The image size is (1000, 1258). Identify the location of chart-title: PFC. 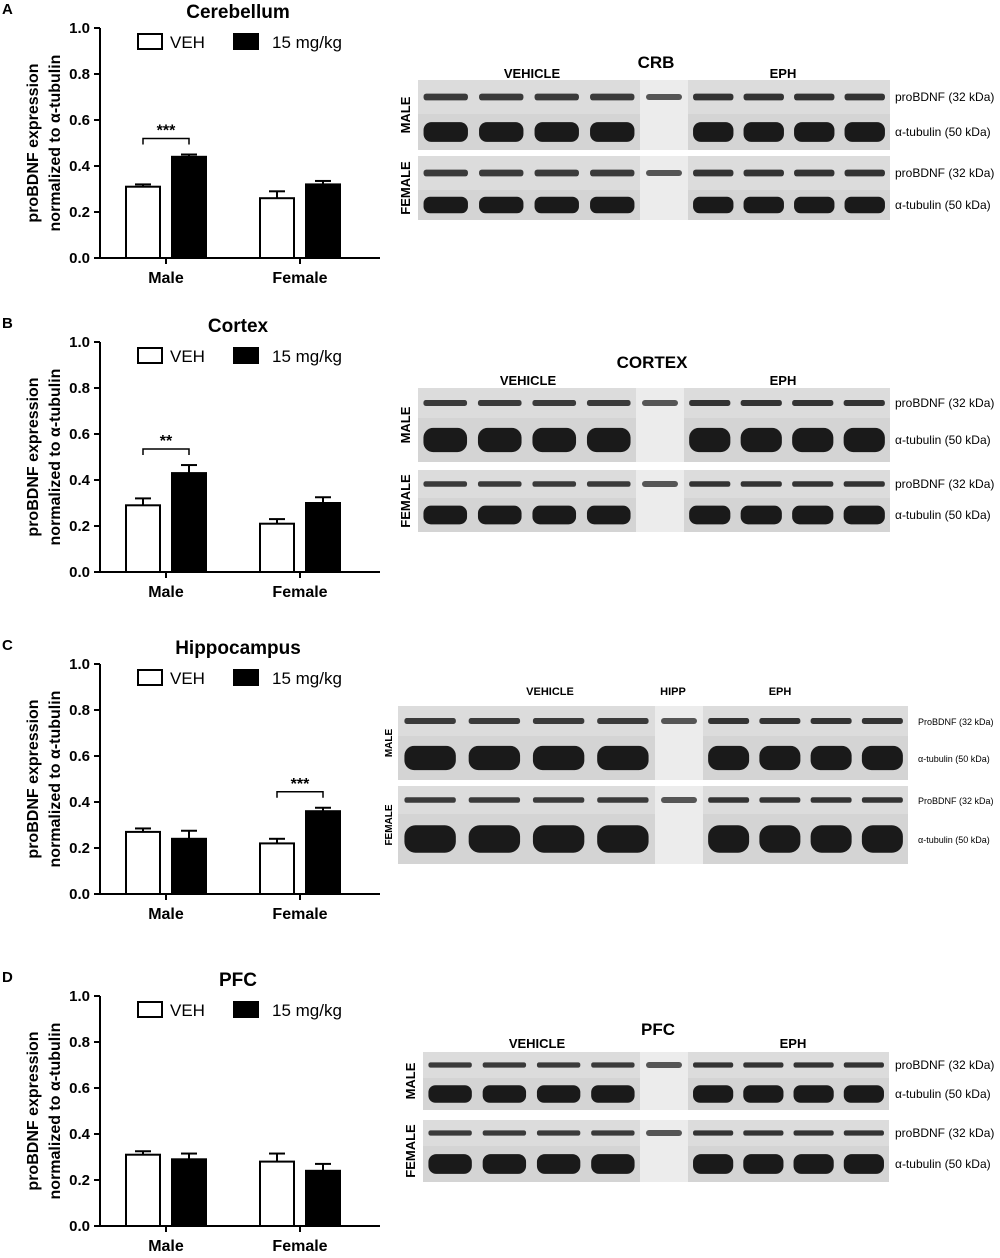
(238, 980).